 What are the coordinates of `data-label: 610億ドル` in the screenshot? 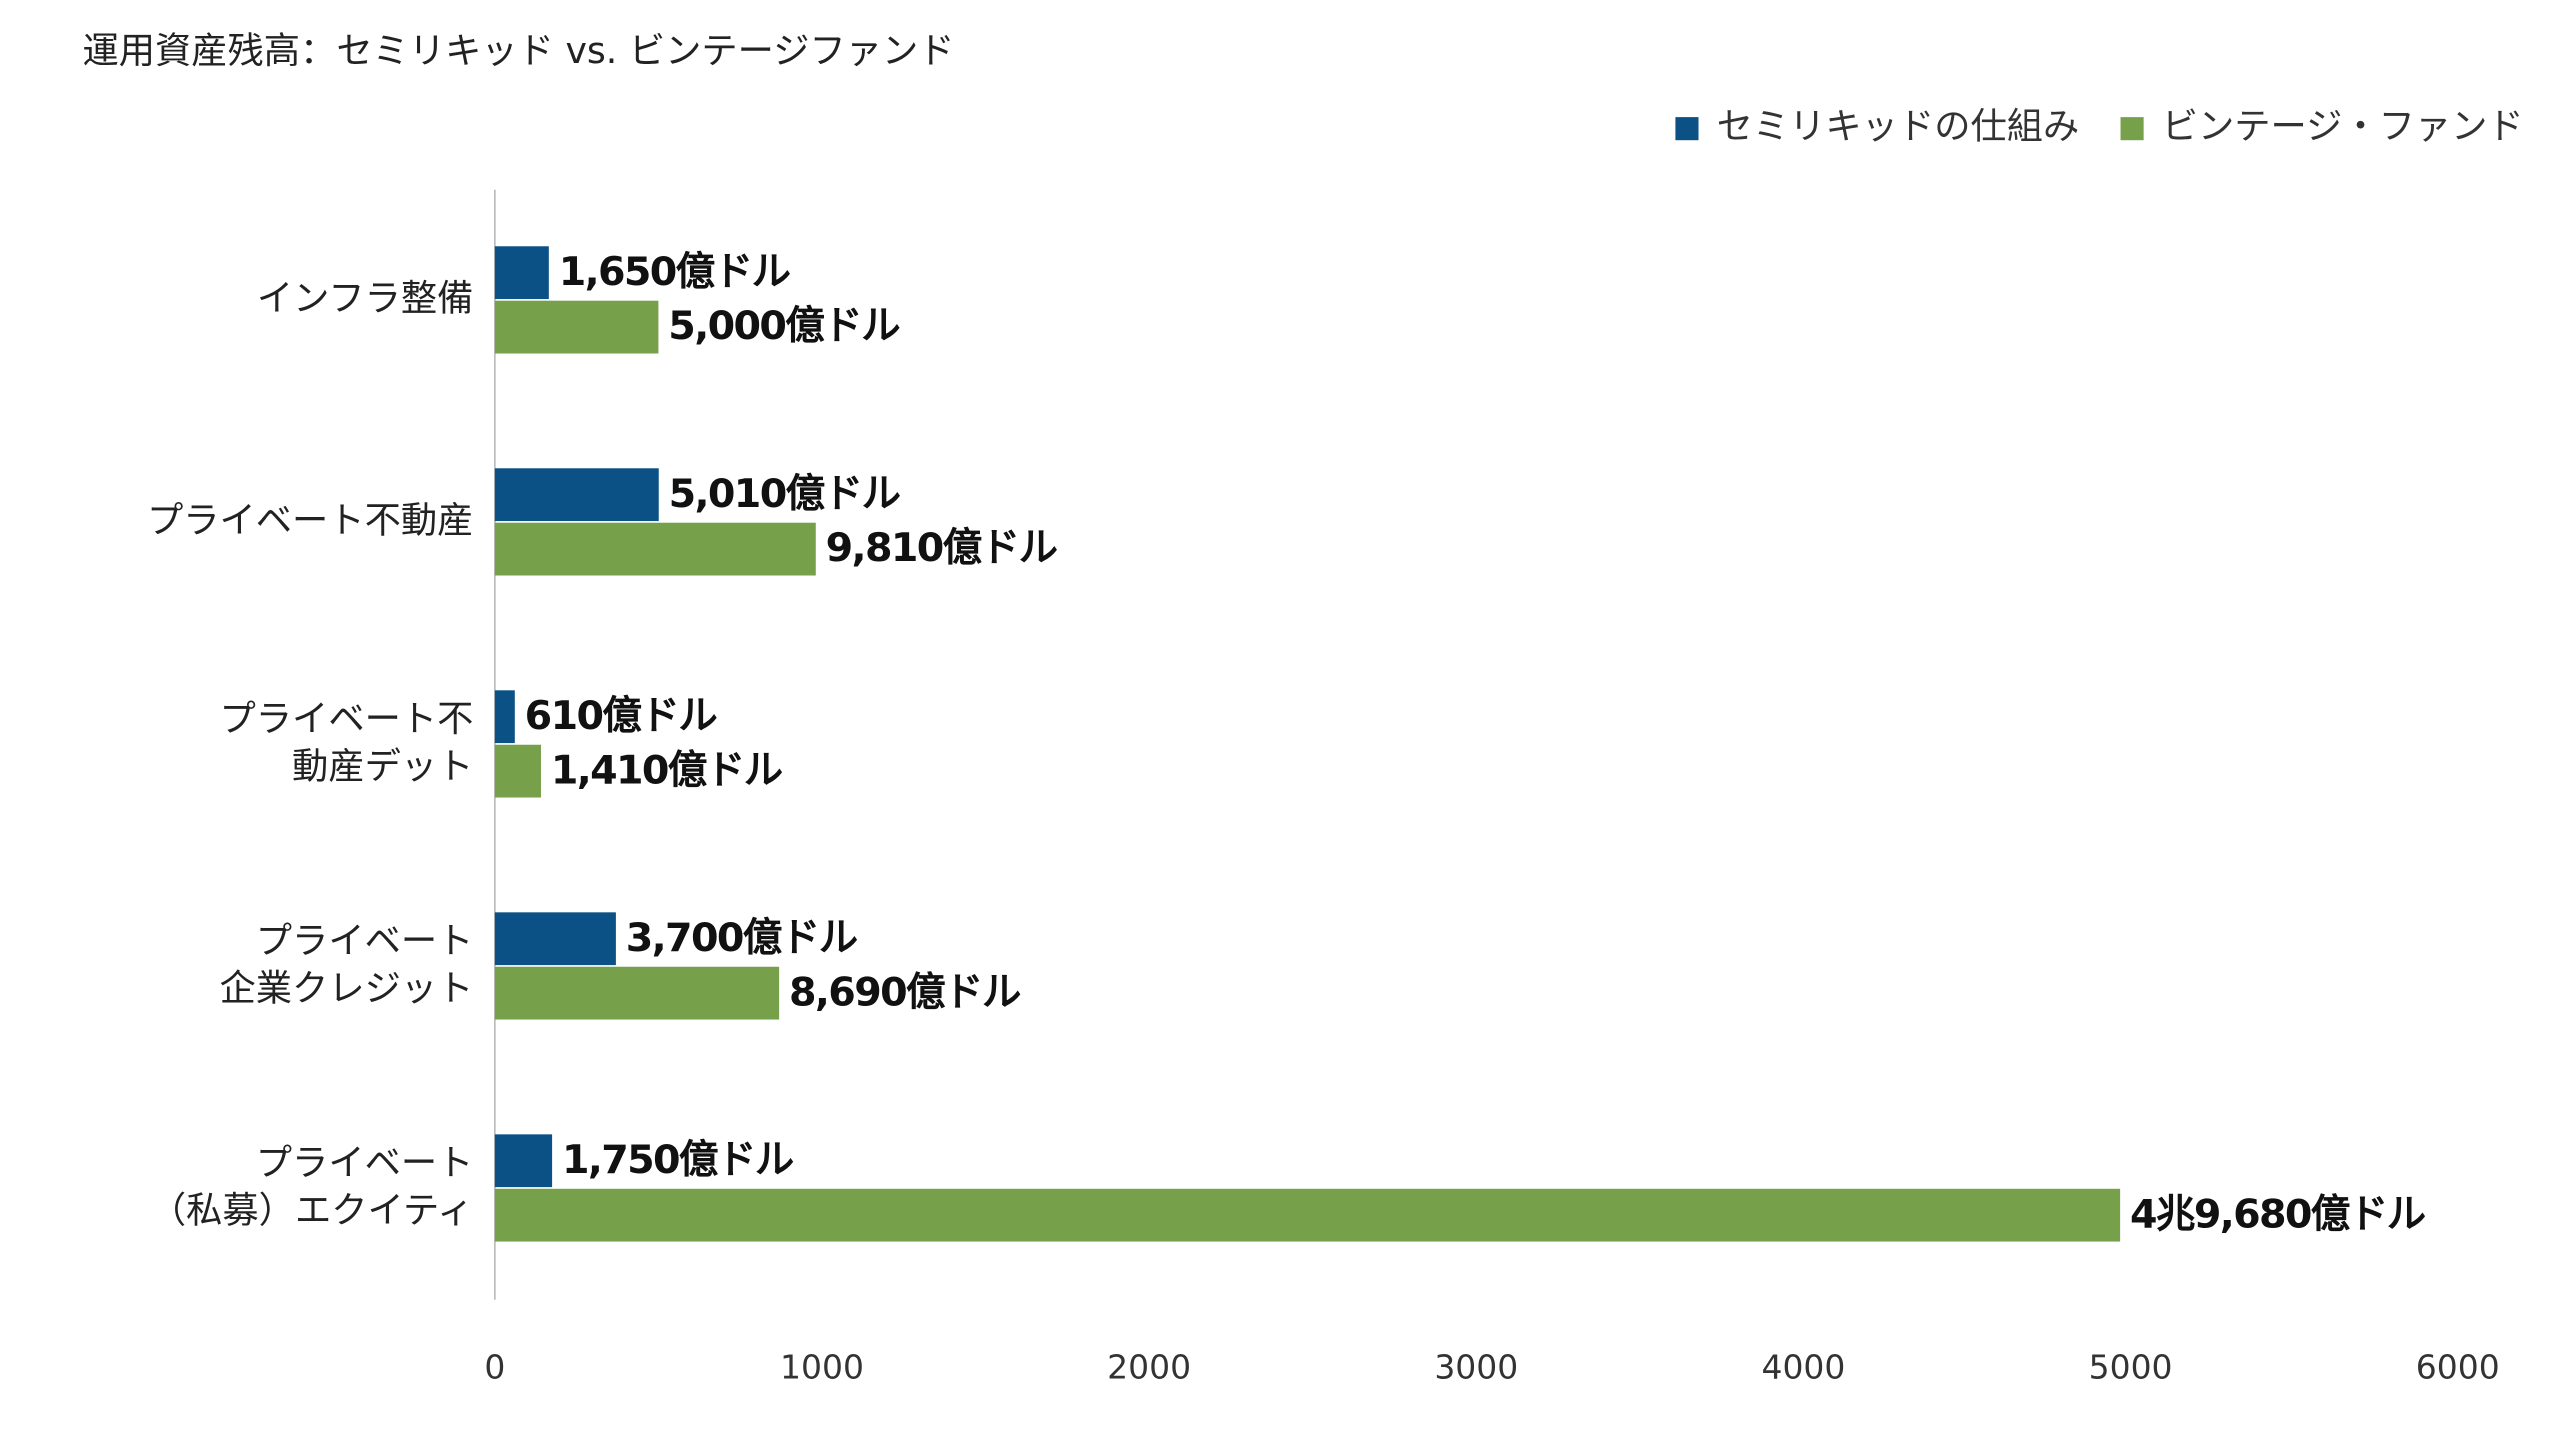 It's located at (621, 716).